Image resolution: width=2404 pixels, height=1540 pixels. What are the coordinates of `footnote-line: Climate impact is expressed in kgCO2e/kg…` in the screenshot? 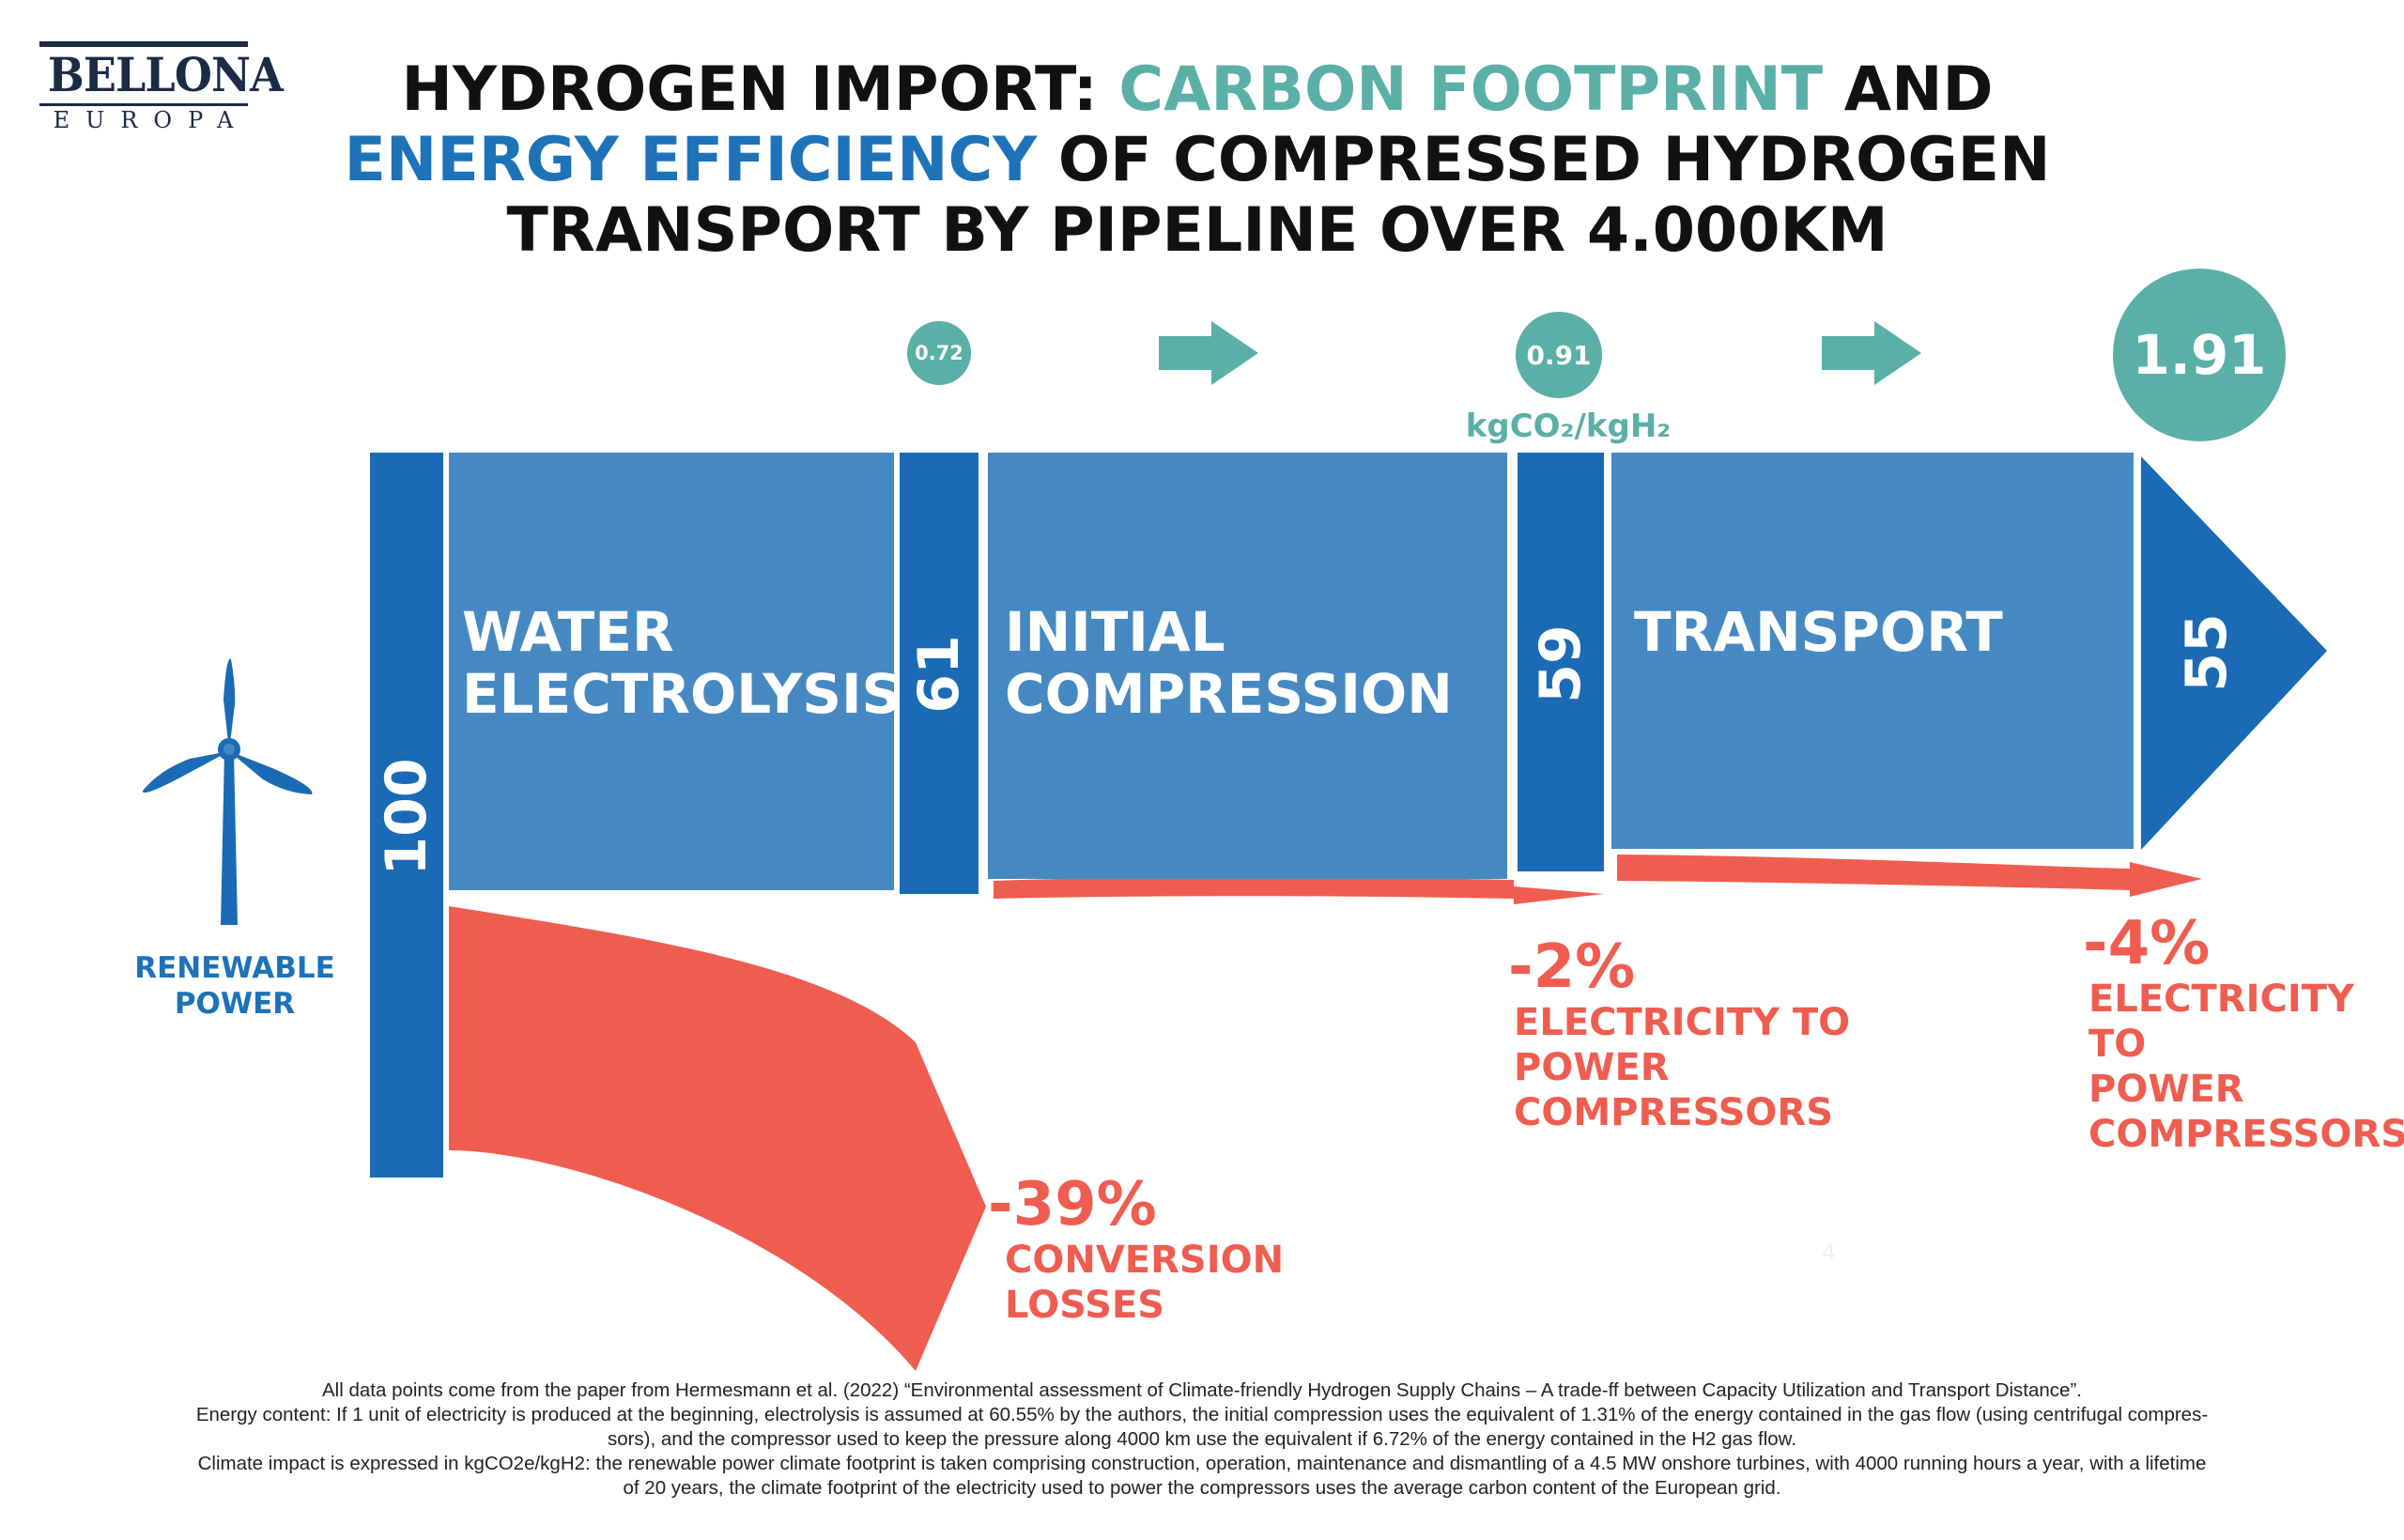 It's located at (1202, 1463).